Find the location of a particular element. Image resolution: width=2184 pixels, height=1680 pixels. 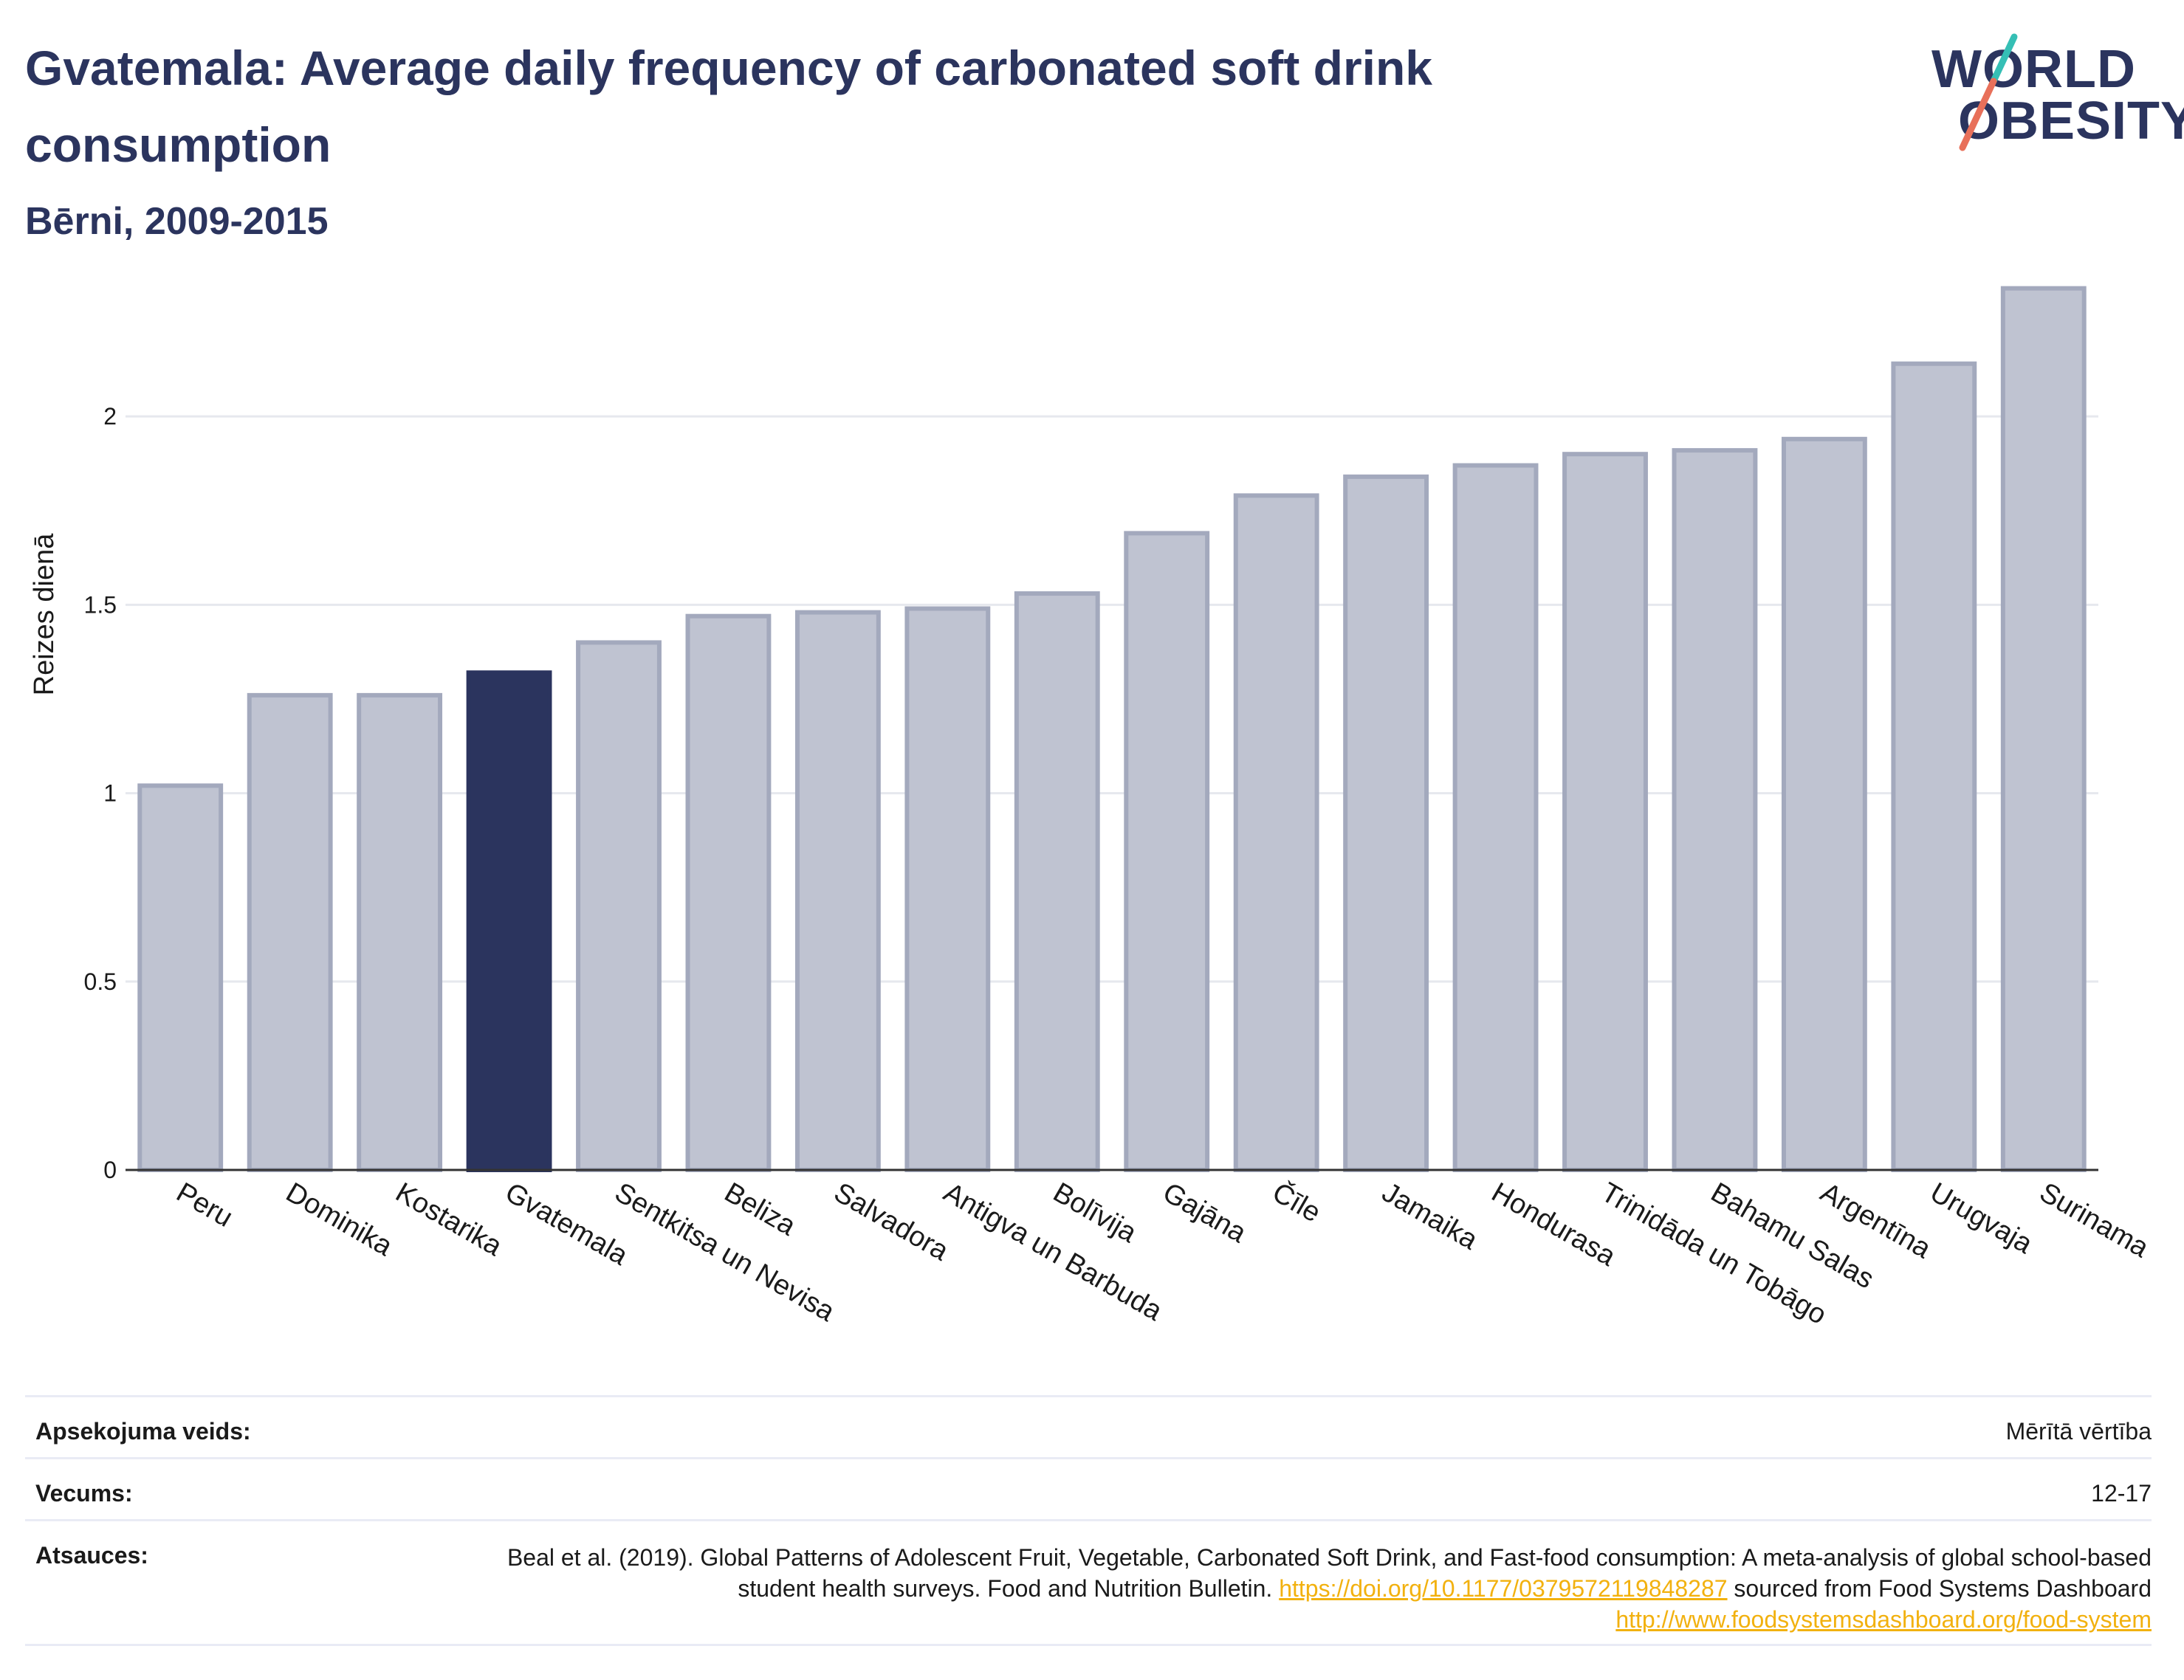

x-tick-label: Gvatemala is located at coordinates (566, 1224).